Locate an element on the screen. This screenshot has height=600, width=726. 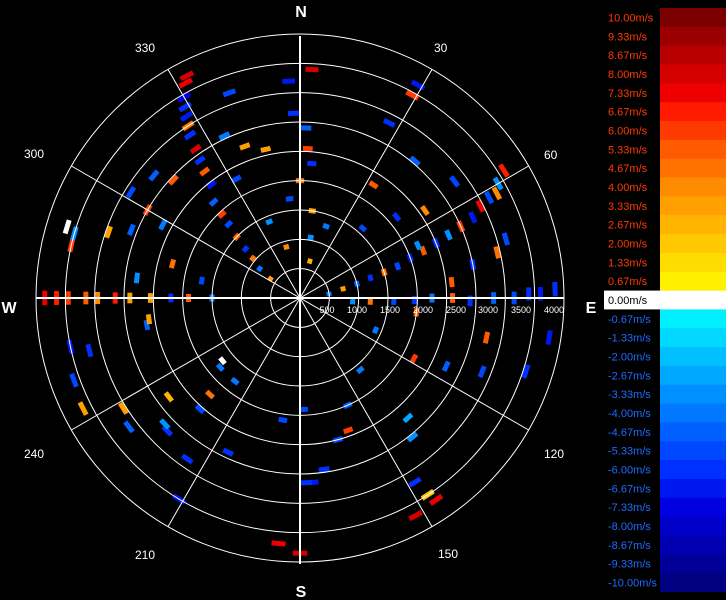
legend-label: 8.67m/s is located at coordinates (628, 56).